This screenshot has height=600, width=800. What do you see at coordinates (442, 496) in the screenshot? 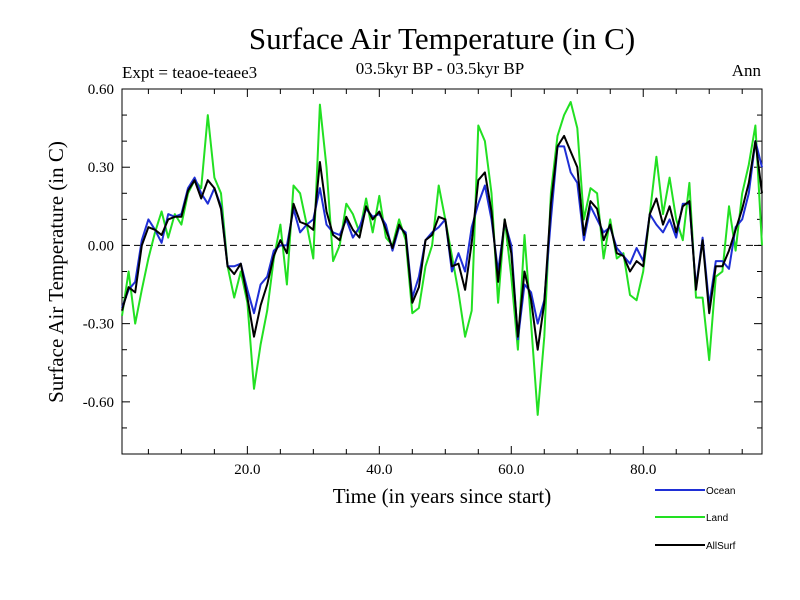
I see `x-axis-label: Time (in years since start)` at bounding box center [442, 496].